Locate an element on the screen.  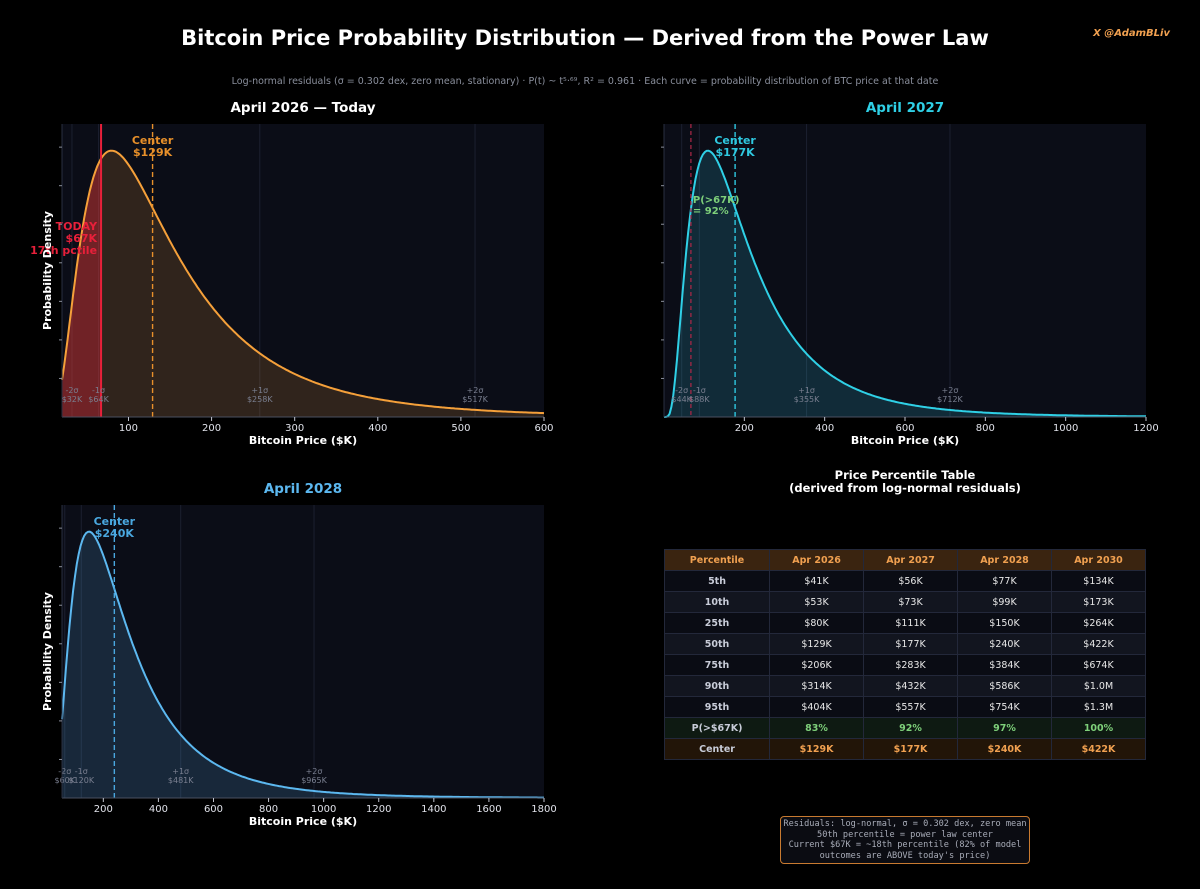
table-row: 10th $53K $73K $99K $173K is located at coordinates (904, 602).